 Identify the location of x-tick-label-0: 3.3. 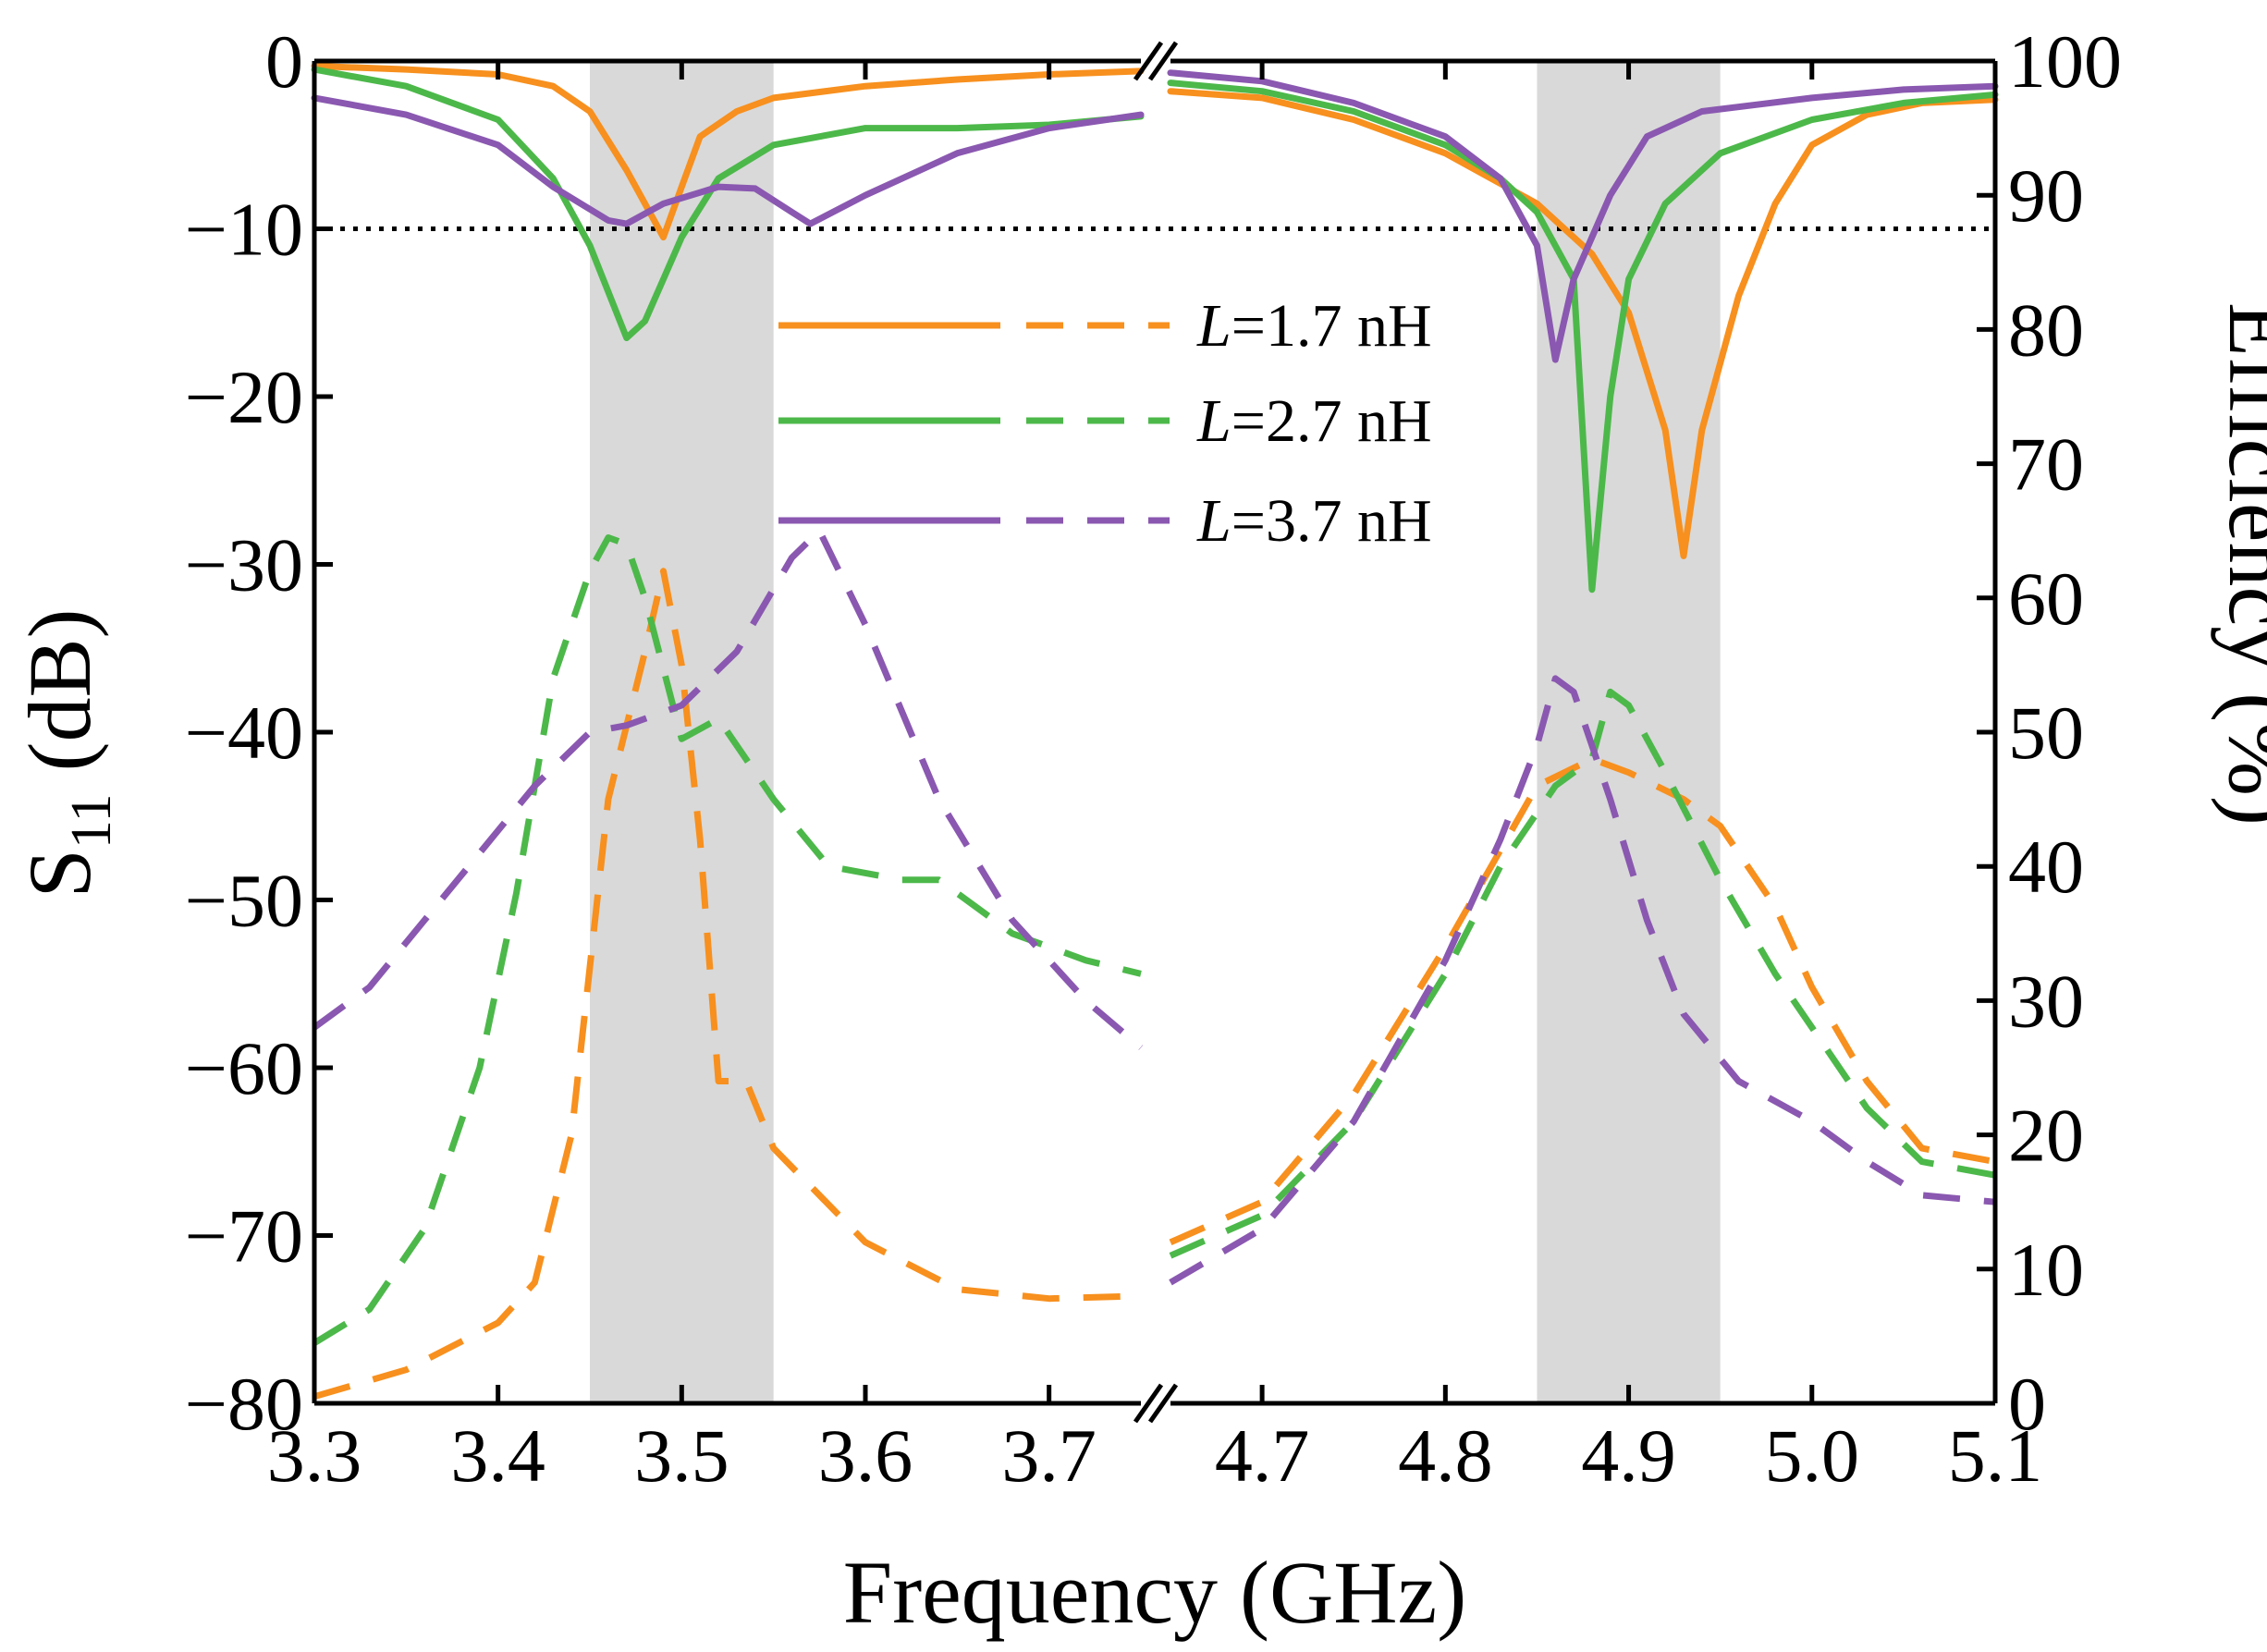
(314, 1455).